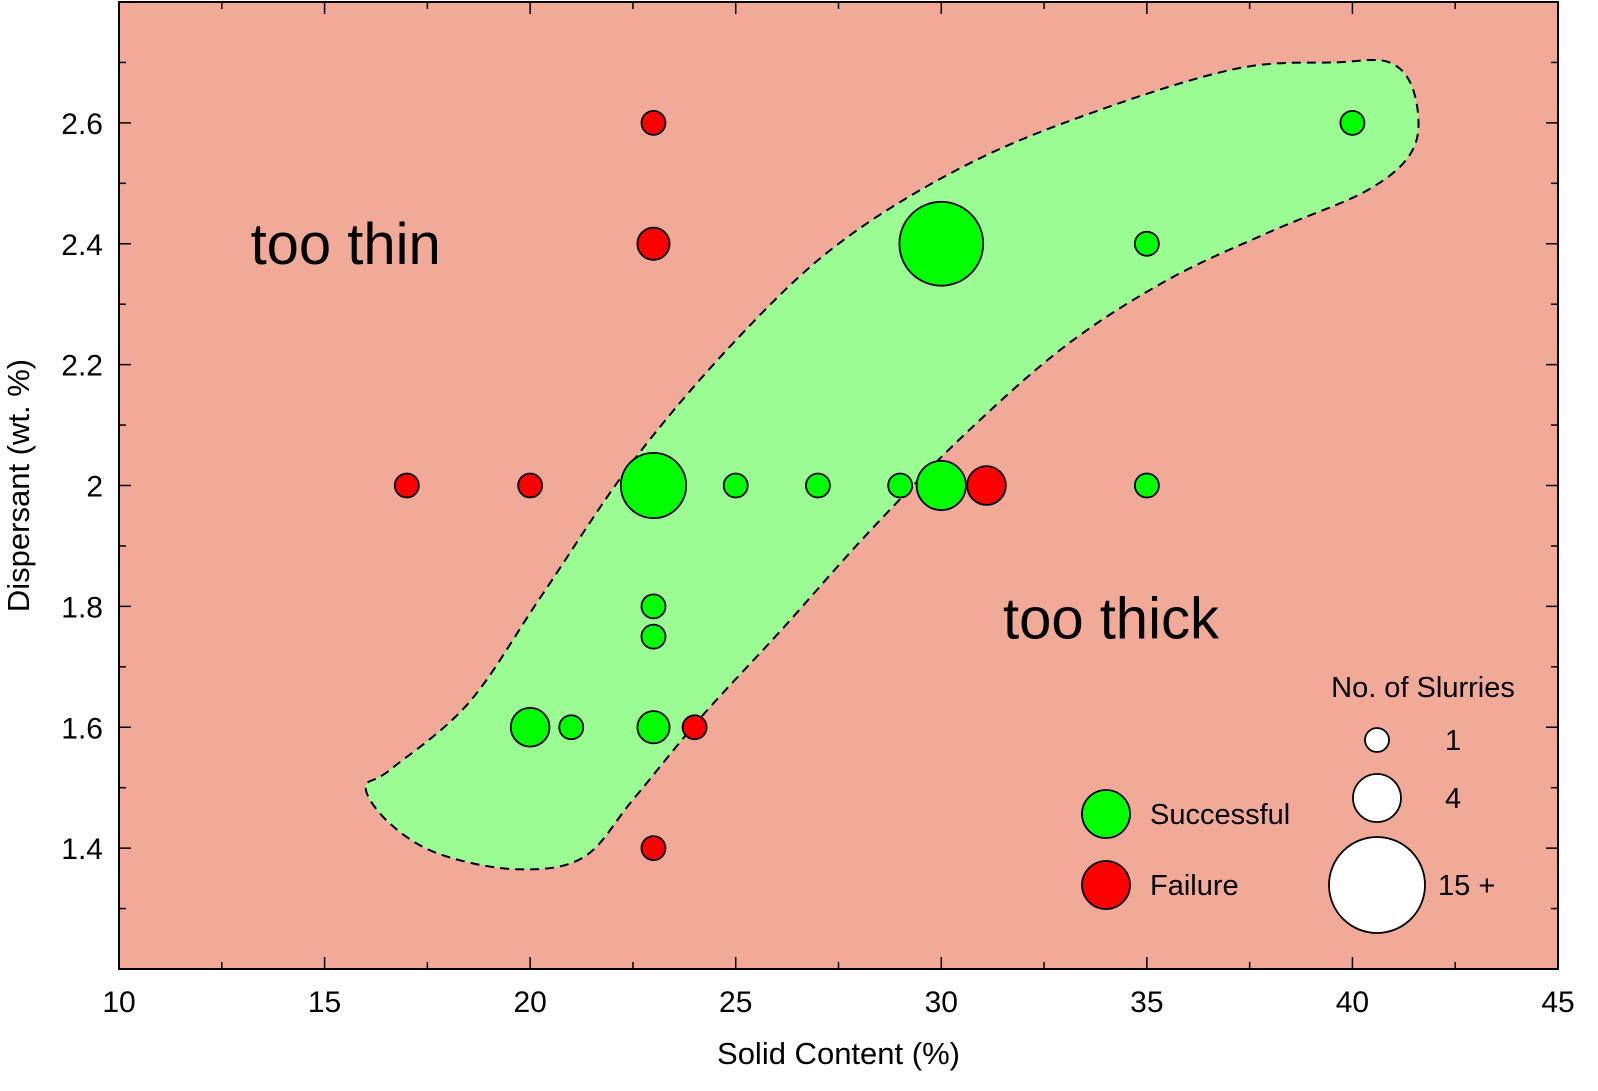  What do you see at coordinates (324, 1002) in the screenshot?
I see `x-tick-label: 15` at bounding box center [324, 1002].